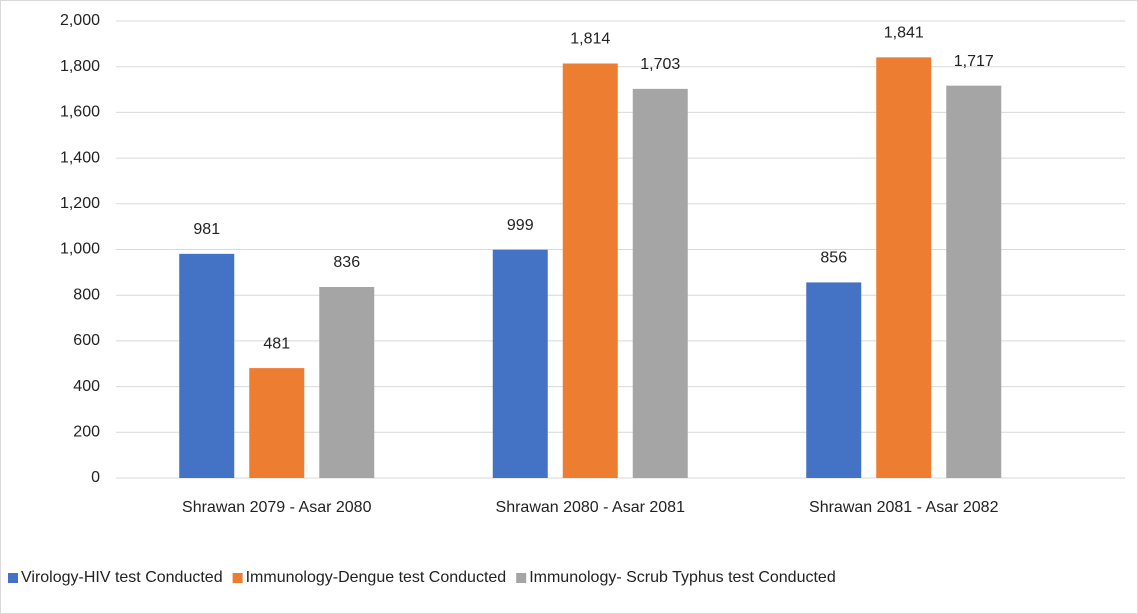  What do you see at coordinates (86, 432) in the screenshot?
I see `y-tick-label: 200` at bounding box center [86, 432].